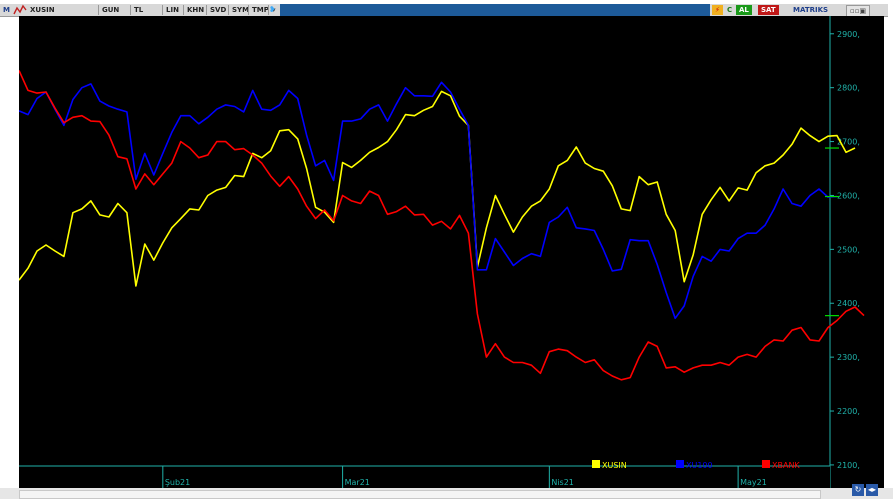 The width and height of the screenshot is (893, 499). Describe the element at coordinates (217, 10) in the screenshot. I see `svd-button: SVD` at that location.